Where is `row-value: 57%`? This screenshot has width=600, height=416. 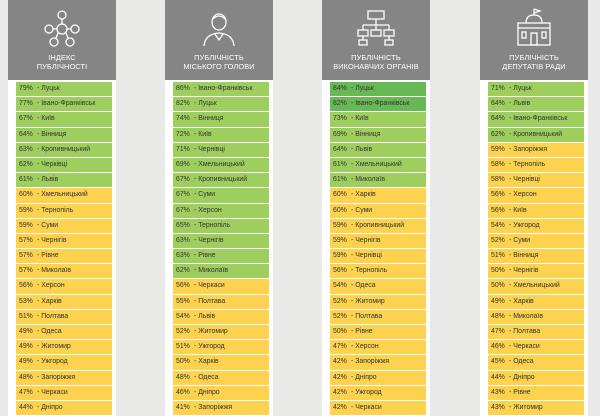
row-value: 57% is located at coordinates (26, 271).